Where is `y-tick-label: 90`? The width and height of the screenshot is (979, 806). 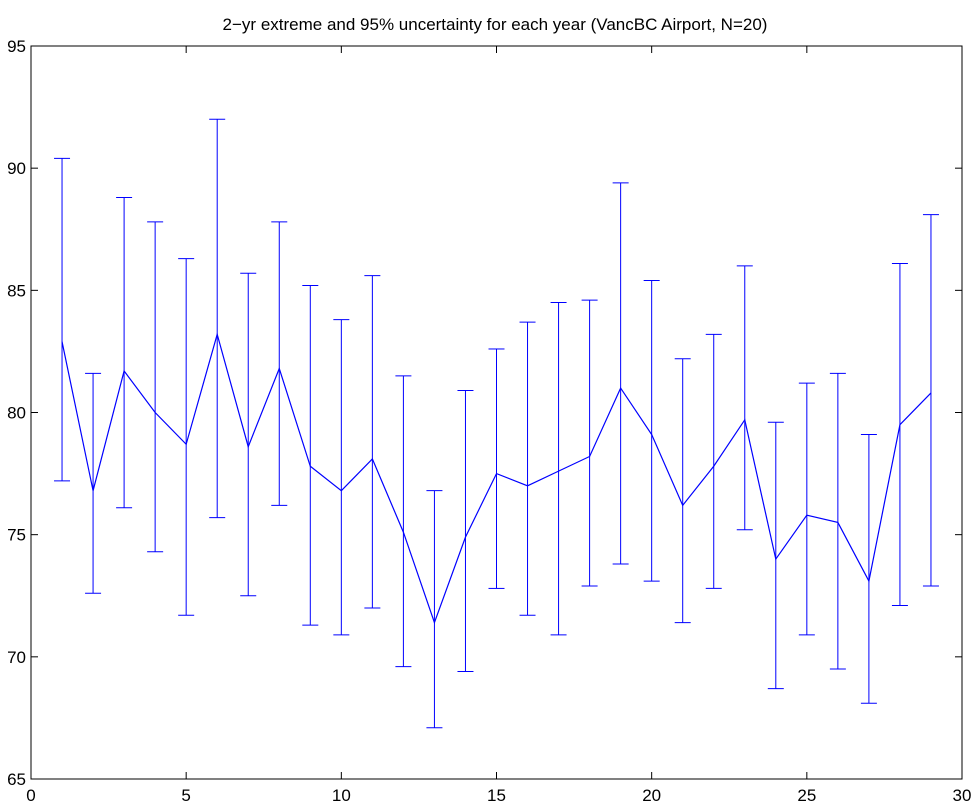
y-tick-label: 90 is located at coordinates (16, 168).